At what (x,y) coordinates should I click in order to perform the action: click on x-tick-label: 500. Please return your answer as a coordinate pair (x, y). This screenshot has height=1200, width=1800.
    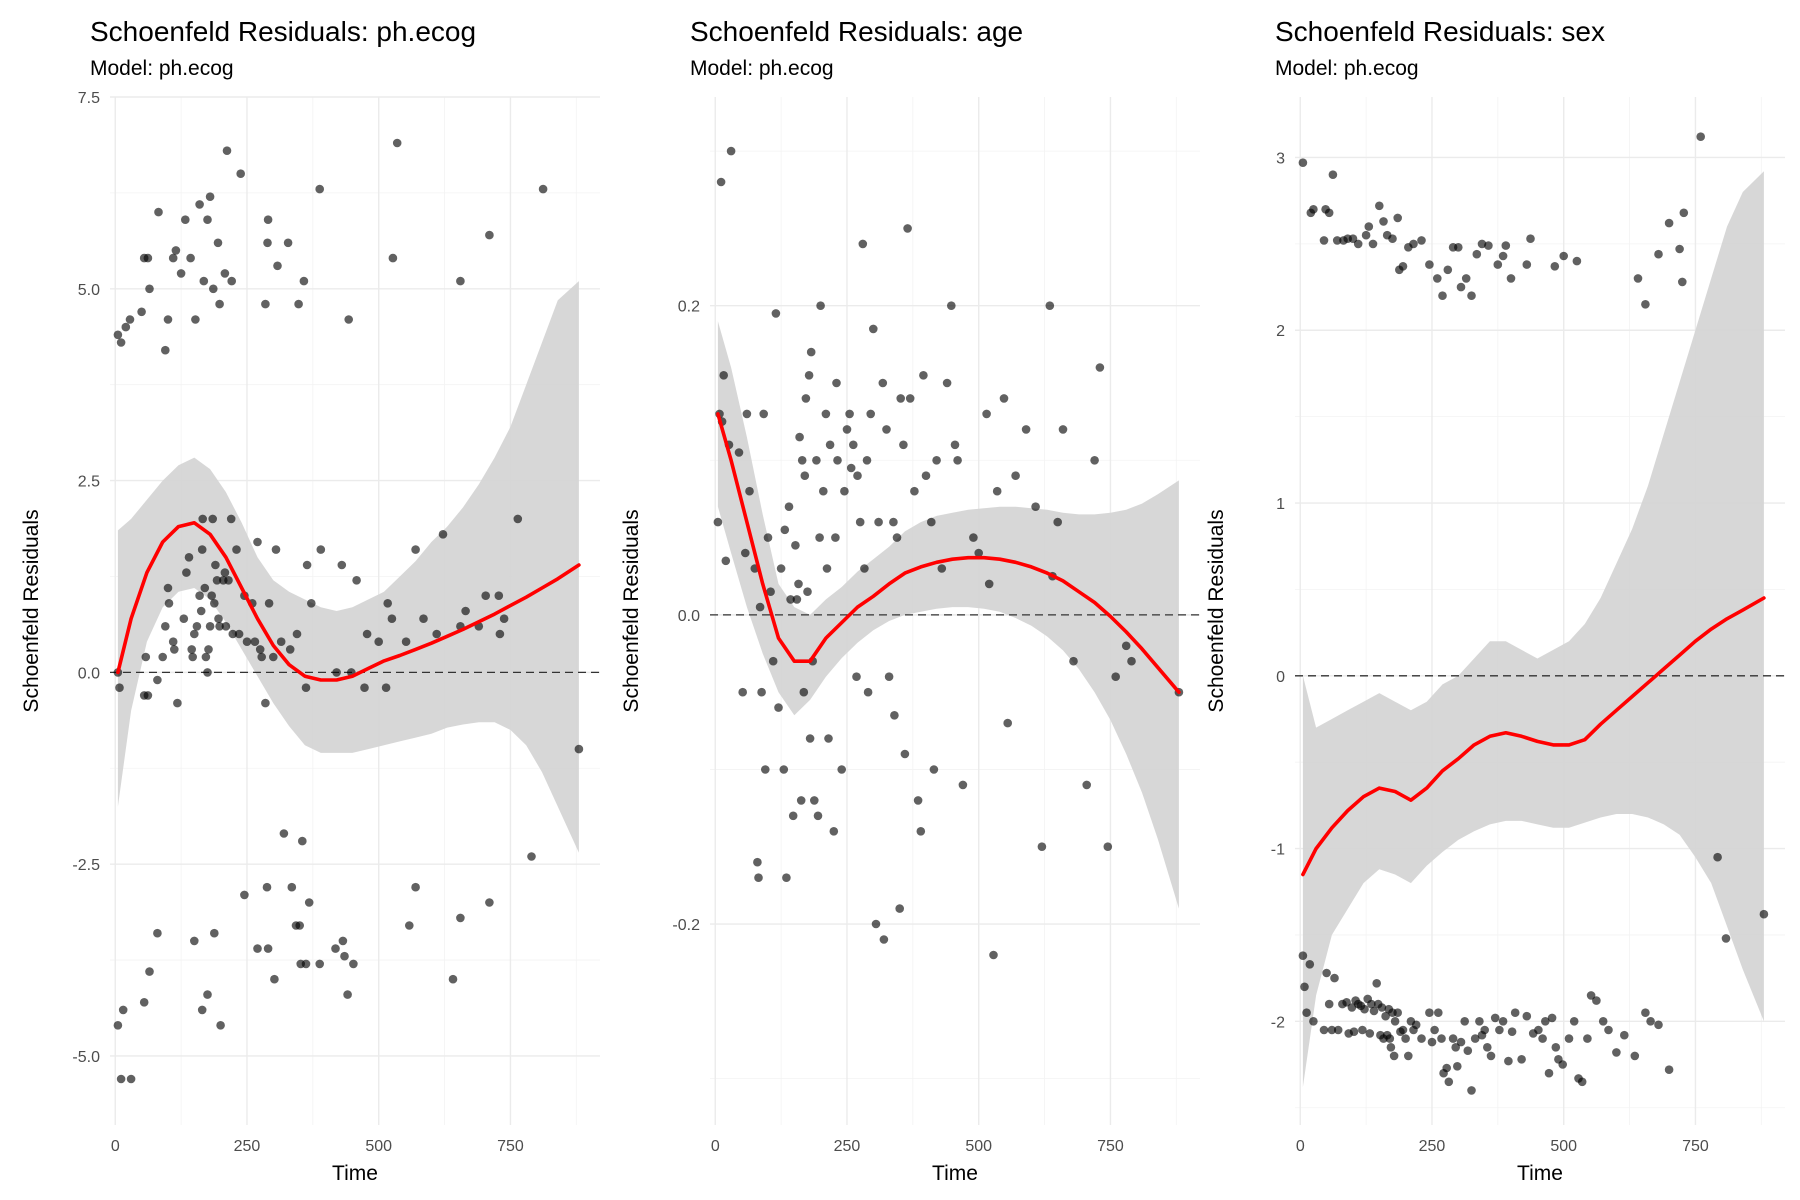
    Looking at the image, I should click on (378, 1146).